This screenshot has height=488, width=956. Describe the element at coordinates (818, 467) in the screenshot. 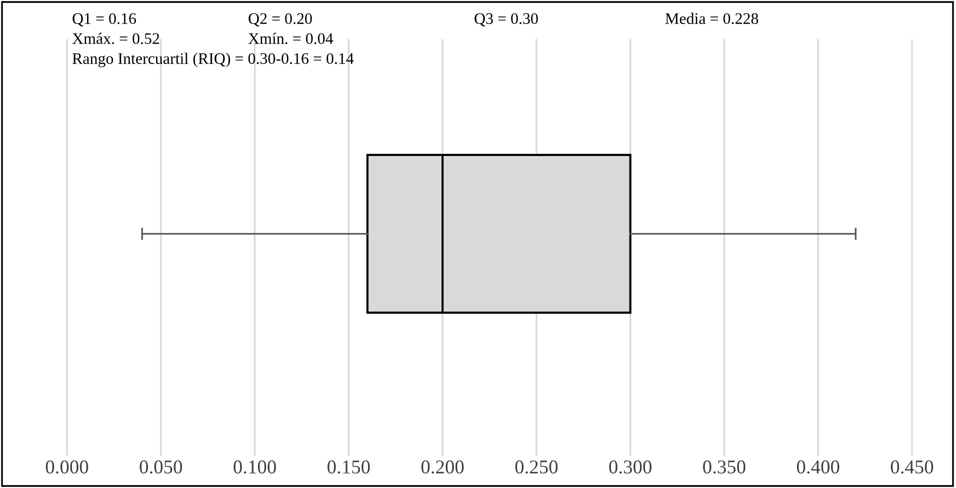

I see `x-tick-label: 0.400` at that location.